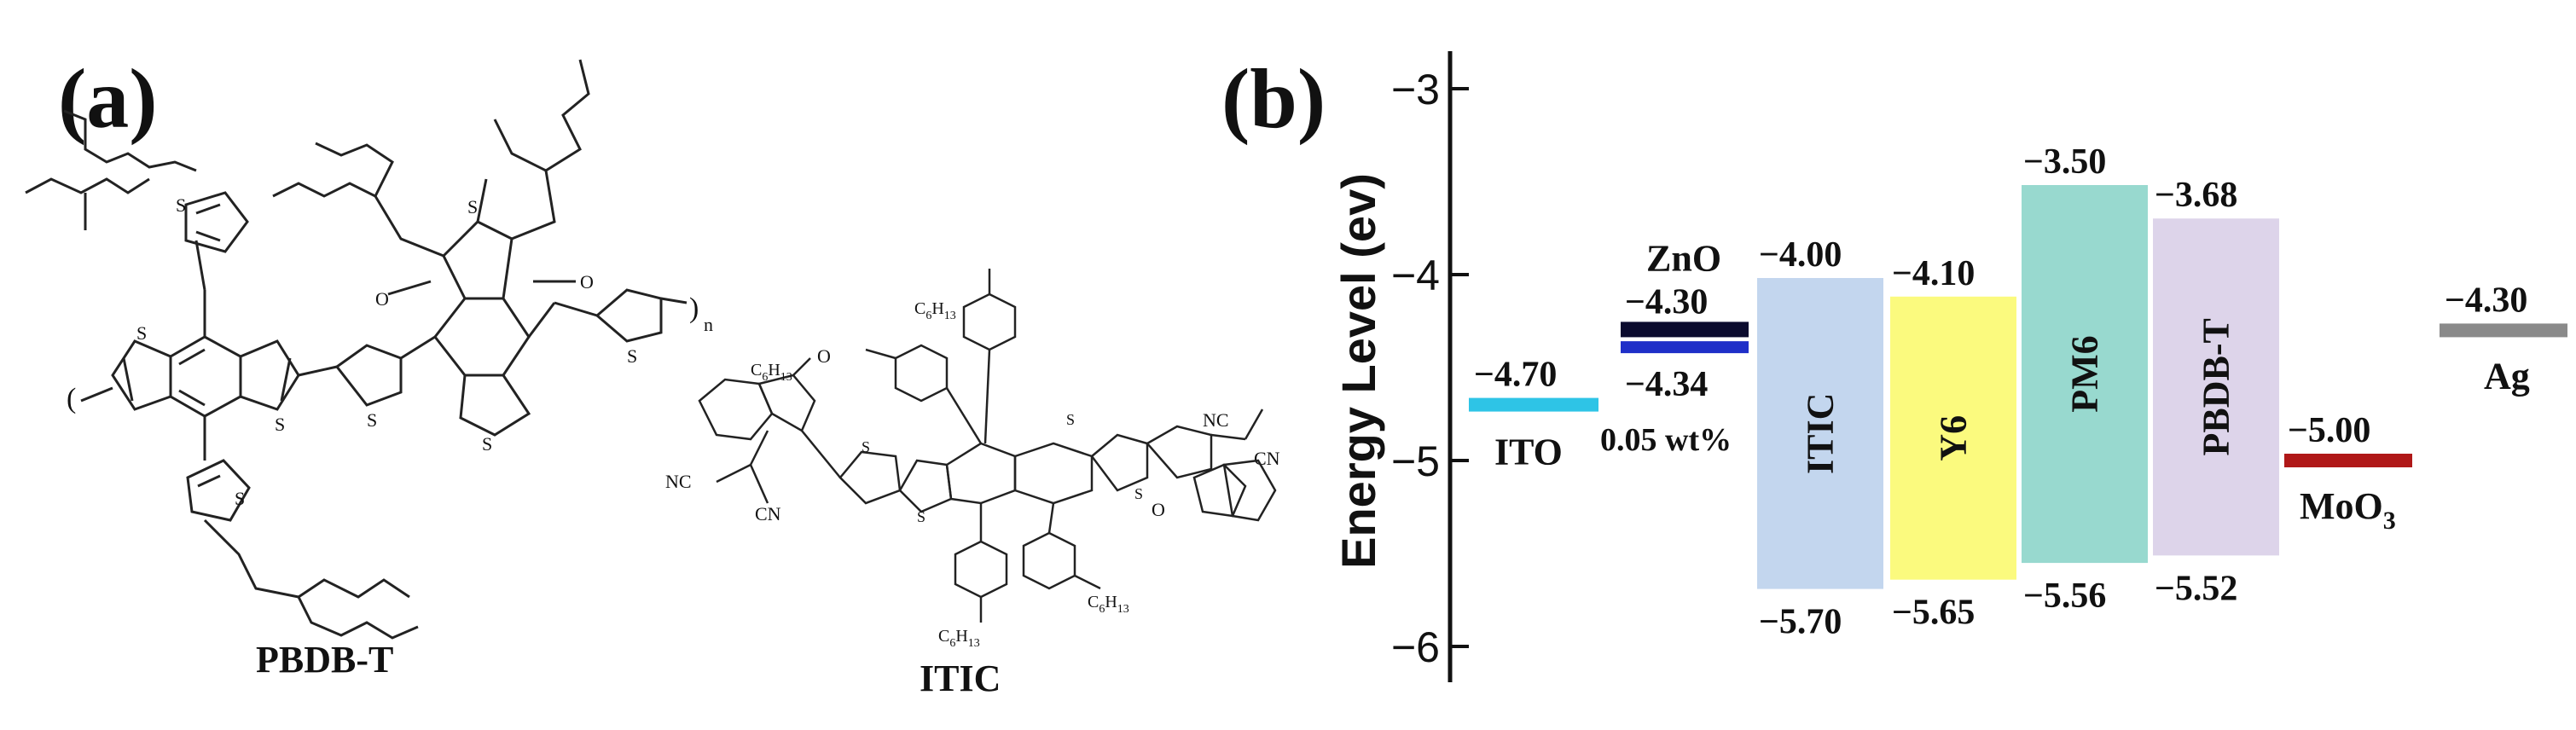  I want to click on zno-upper-level, so click(1685, 330).